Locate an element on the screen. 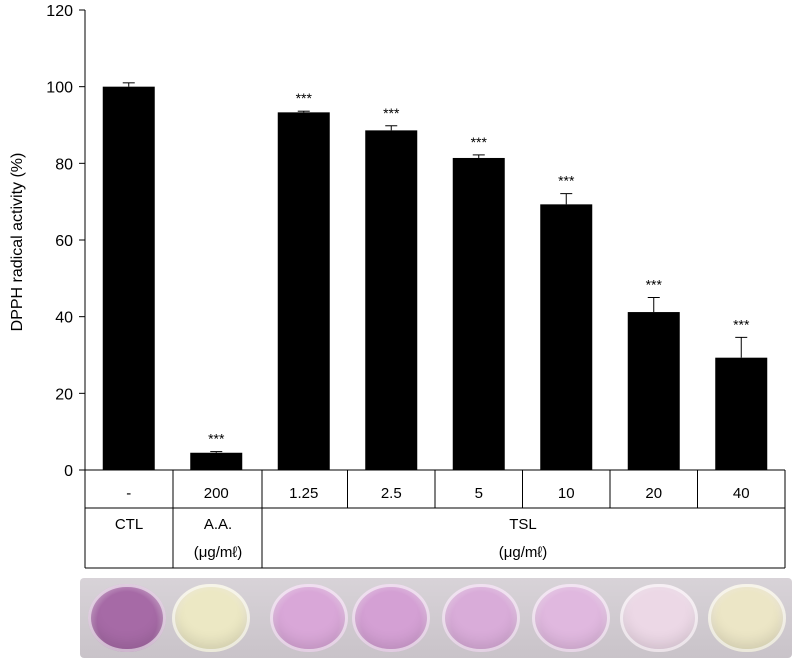 Image resolution: width=800 pixels, height=662 pixels. y-tick-label: 20 is located at coordinates (64, 394).